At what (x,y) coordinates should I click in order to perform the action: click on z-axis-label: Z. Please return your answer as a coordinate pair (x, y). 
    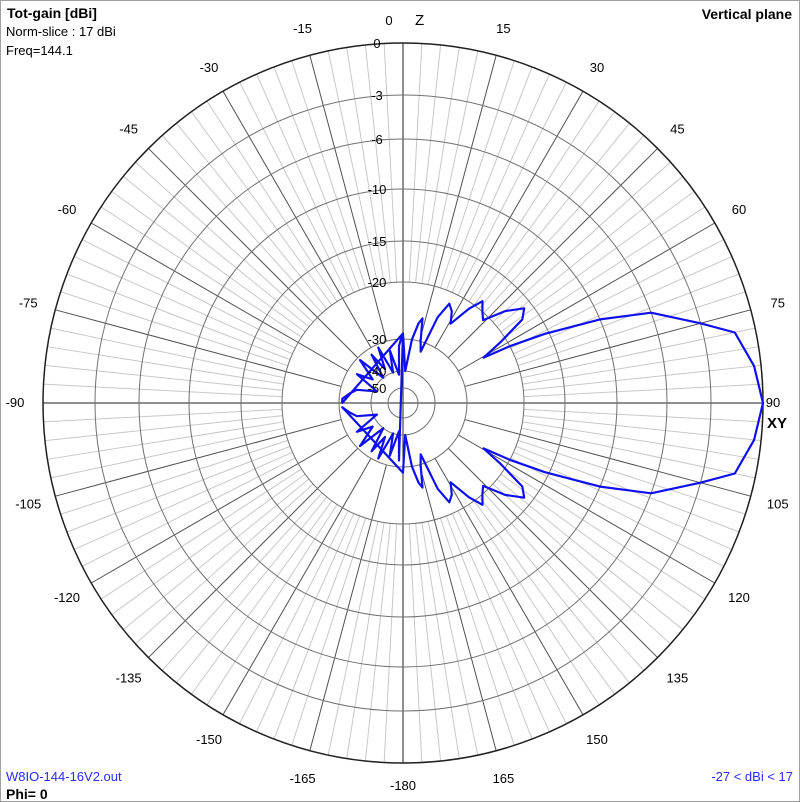
    Looking at the image, I should click on (420, 20).